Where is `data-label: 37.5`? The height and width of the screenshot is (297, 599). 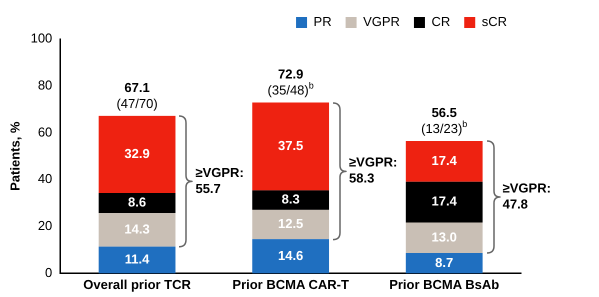 data-label: 37.5 is located at coordinates (291, 146).